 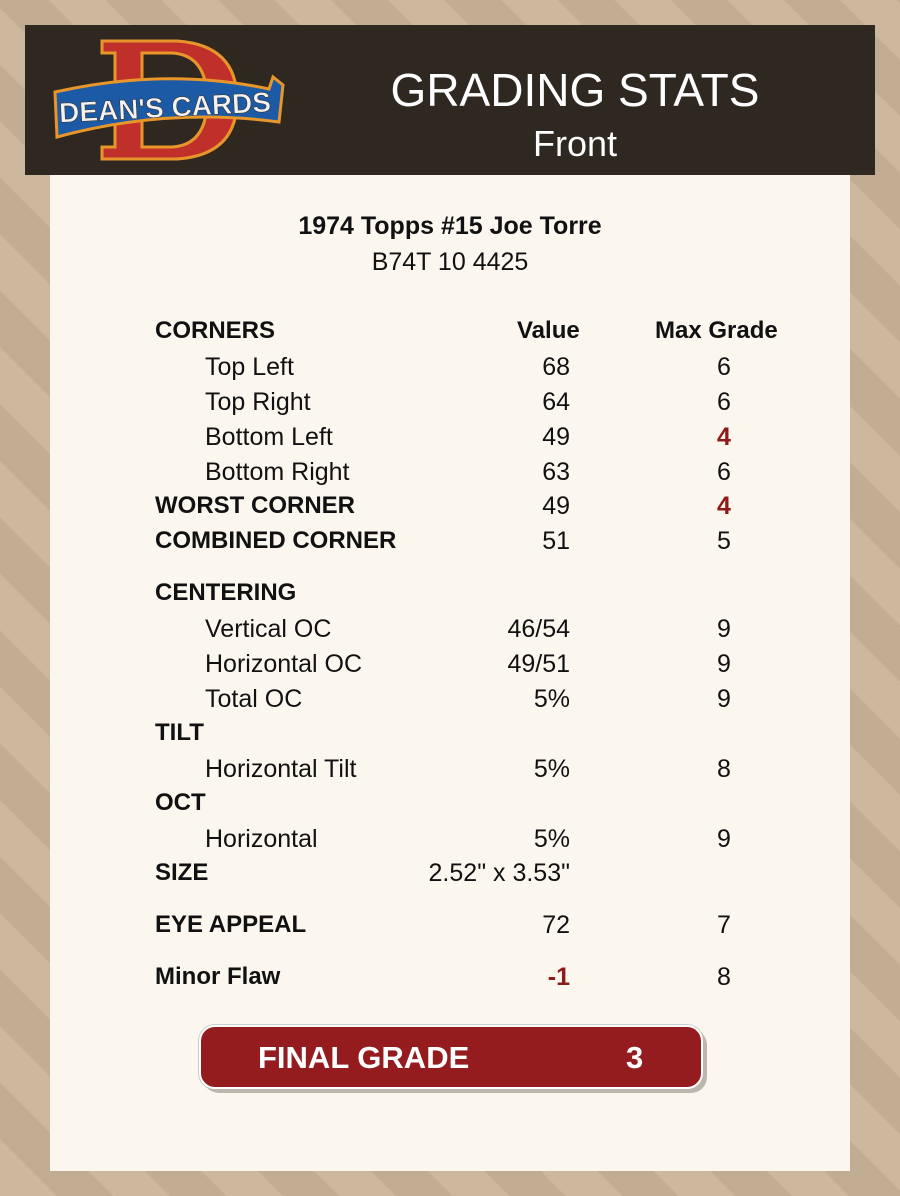 What do you see at coordinates (450, 770) in the screenshot?
I see `stat-row: Horizontal Tilt 5% 8` at bounding box center [450, 770].